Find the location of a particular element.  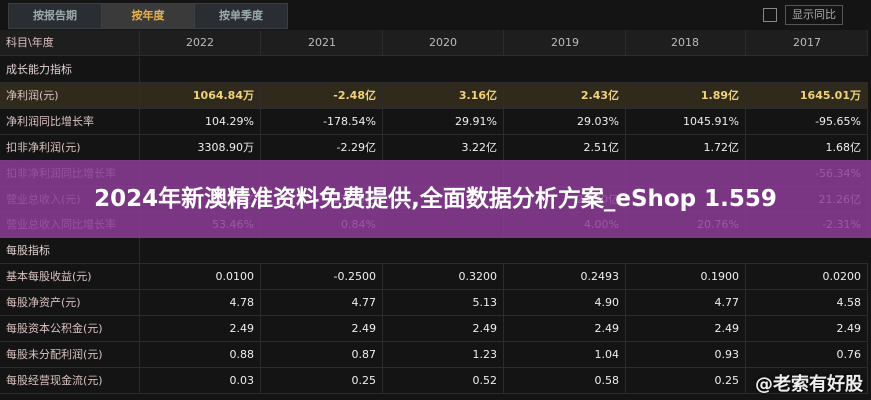

value-cell: 0.2493 is located at coordinates (565, 277).